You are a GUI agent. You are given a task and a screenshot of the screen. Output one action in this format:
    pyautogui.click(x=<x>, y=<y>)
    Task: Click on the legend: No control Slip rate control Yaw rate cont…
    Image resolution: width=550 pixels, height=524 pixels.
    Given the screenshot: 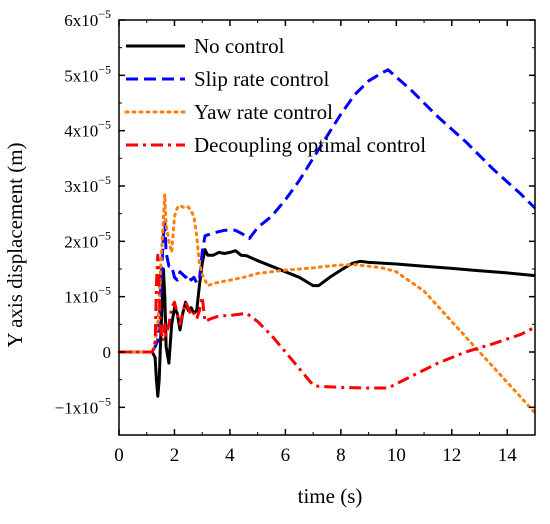 What is the action you would take?
    pyautogui.click(x=275, y=95)
    